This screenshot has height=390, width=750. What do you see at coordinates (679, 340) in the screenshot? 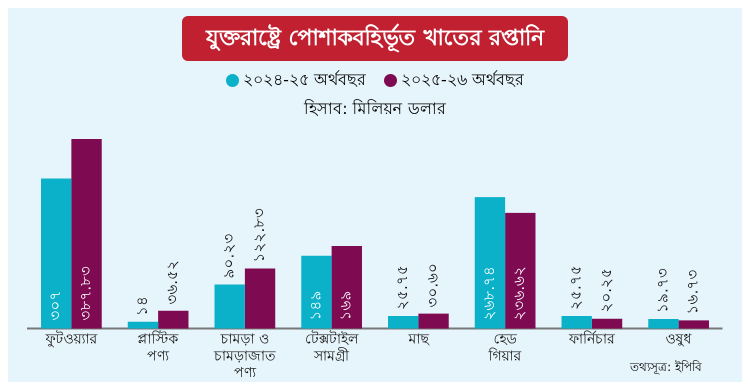
I see `x-tick-label: ওষুধ` at bounding box center [679, 340].